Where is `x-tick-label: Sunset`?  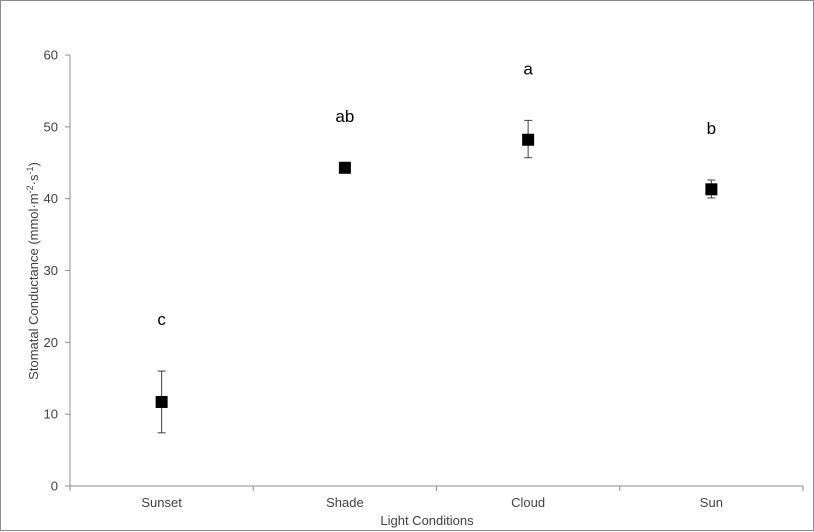 x-tick-label: Sunset is located at coordinates (161, 502).